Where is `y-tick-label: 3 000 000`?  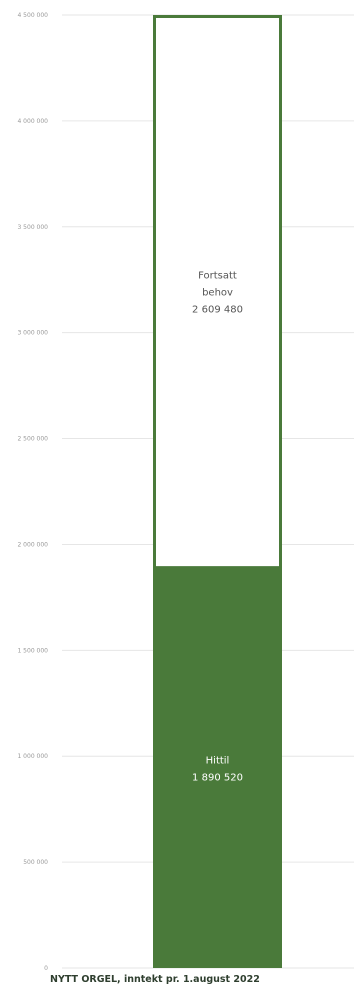 y-tick-label: 3 000 000 is located at coordinates (32, 333).